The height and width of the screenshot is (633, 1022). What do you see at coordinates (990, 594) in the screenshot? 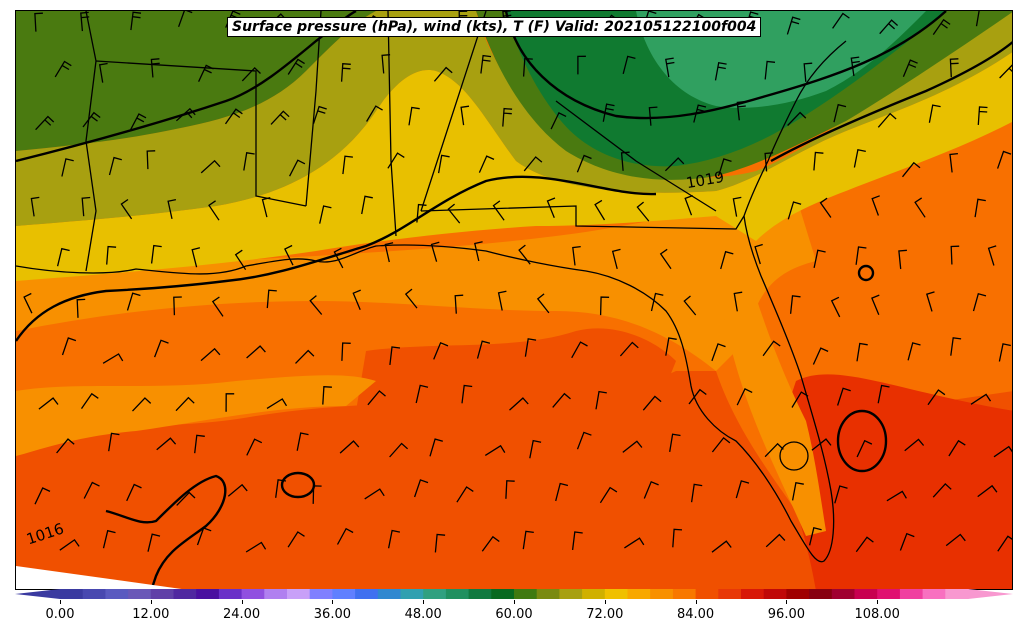
I see `colorbar-overflow-arrow` at bounding box center [990, 594].